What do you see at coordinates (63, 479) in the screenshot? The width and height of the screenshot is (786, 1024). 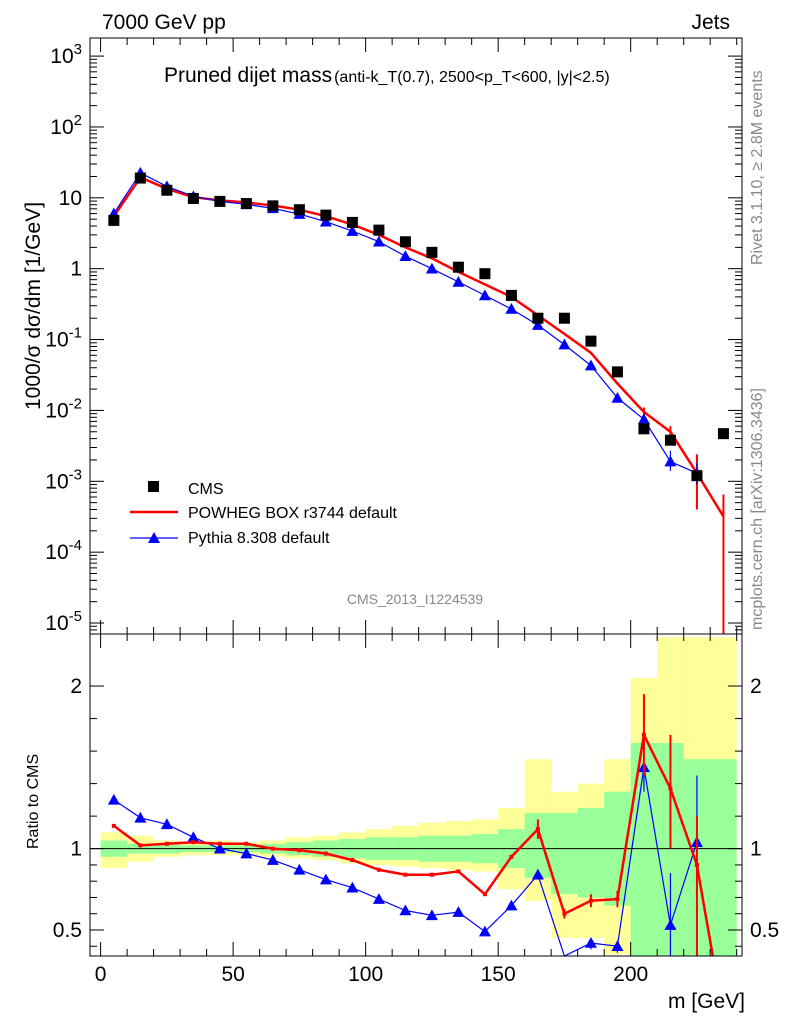 I see `main-y-tick-label: 10⁻³` at bounding box center [63, 479].